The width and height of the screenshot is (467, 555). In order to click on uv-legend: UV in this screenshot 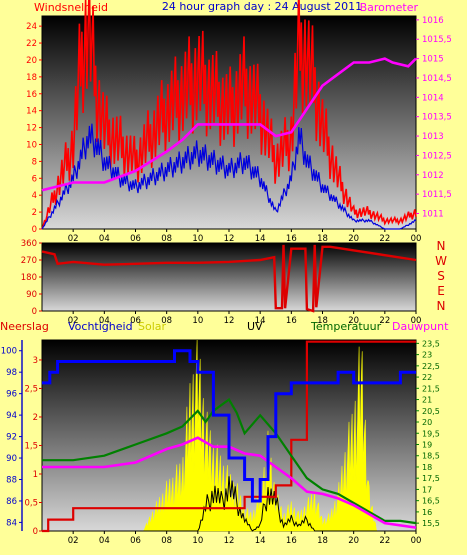, I will do `click(255, 326)`.